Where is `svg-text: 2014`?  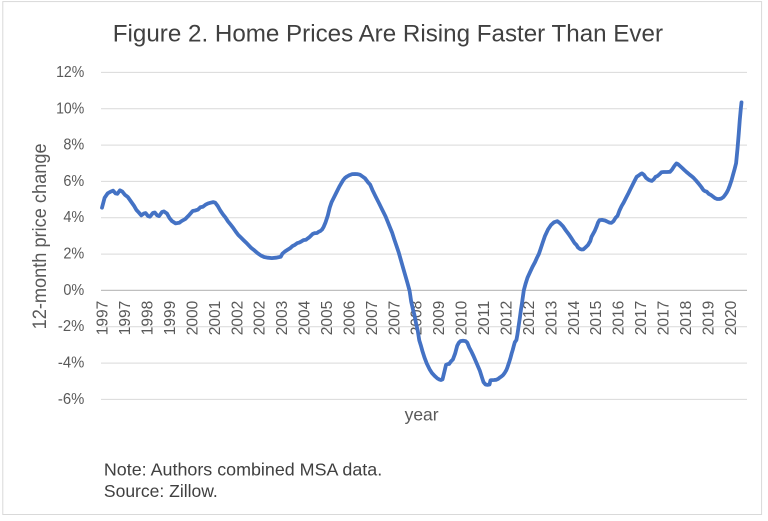
svg-text: 2014 is located at coordinates (574, 318).